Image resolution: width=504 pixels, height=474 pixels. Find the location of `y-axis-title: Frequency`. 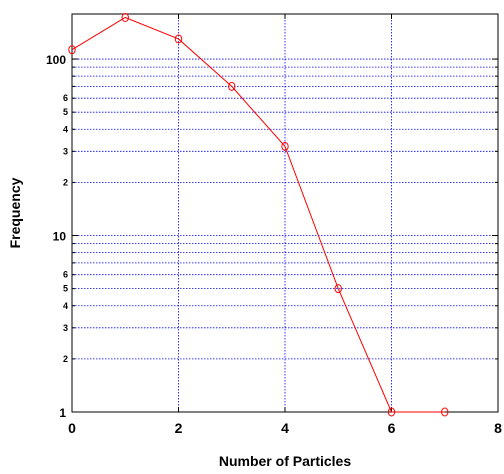

y-axis-title: Frequency is located at coordinates (15, 212).